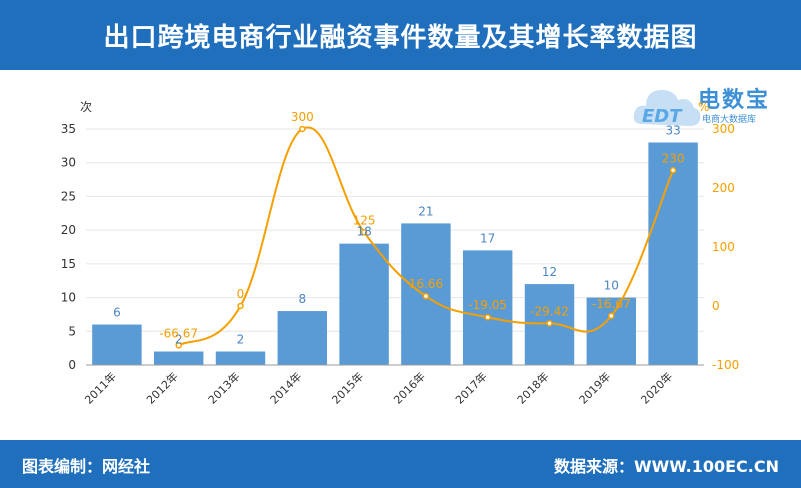  Describe the element at coordinates (409, 387) in the screenshot. I see `x-axis-tick-label: 2016年` at that location.